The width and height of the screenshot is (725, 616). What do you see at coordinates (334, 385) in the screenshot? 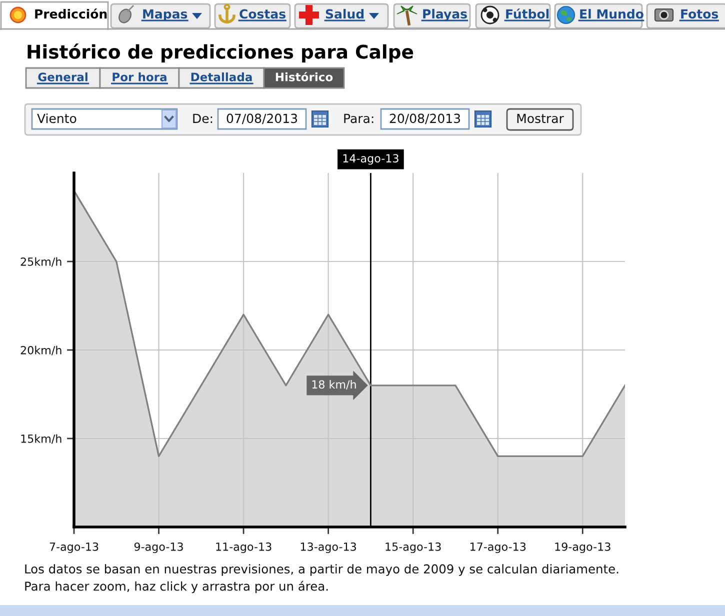
I see `annotation: 18 km/h` at bounding box center [334, 385].